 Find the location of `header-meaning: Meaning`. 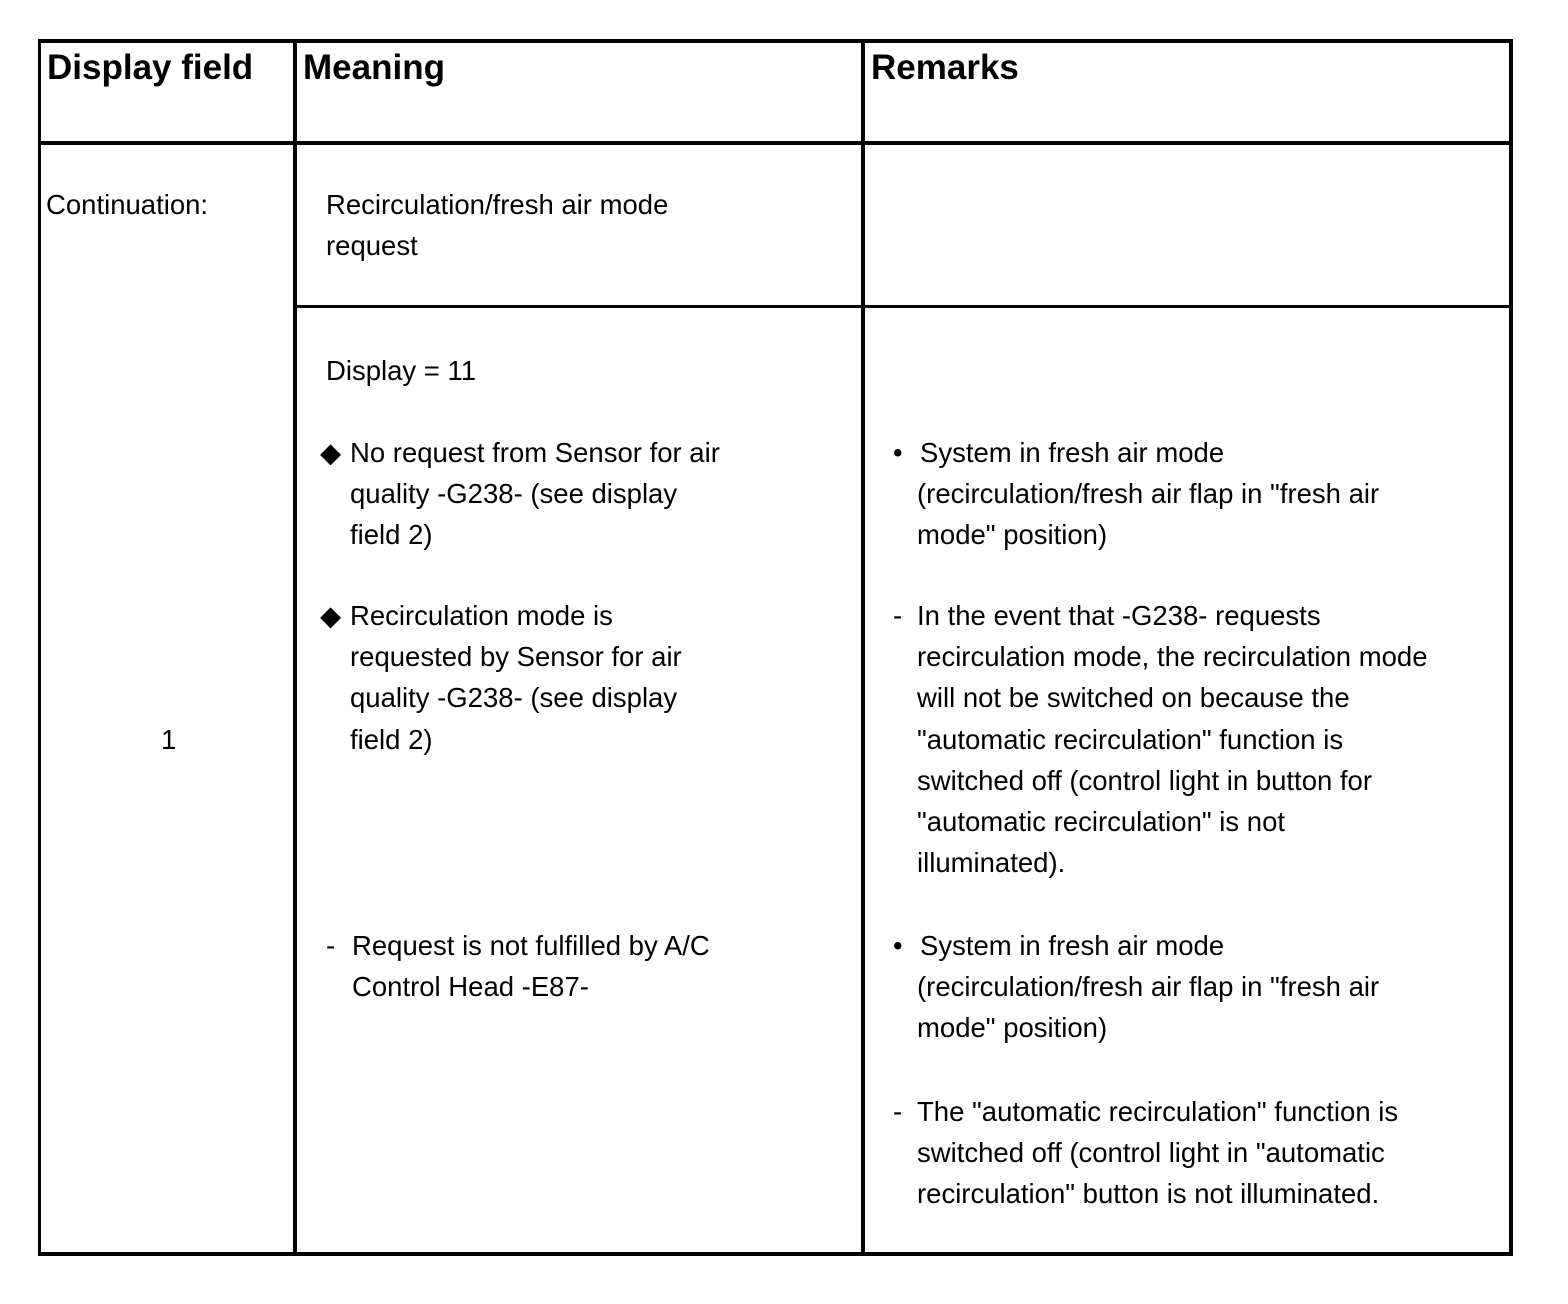

header-meaning: Meaning is located at coordinates (374, 67).